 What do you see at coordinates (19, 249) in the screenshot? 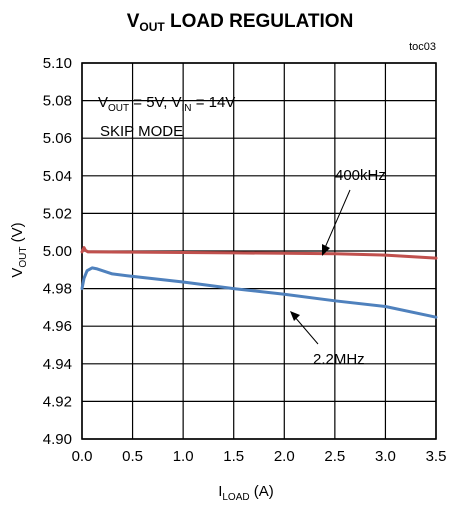
I see `y-axis-label: VOUT (V)` at bounding box center [19, 249].